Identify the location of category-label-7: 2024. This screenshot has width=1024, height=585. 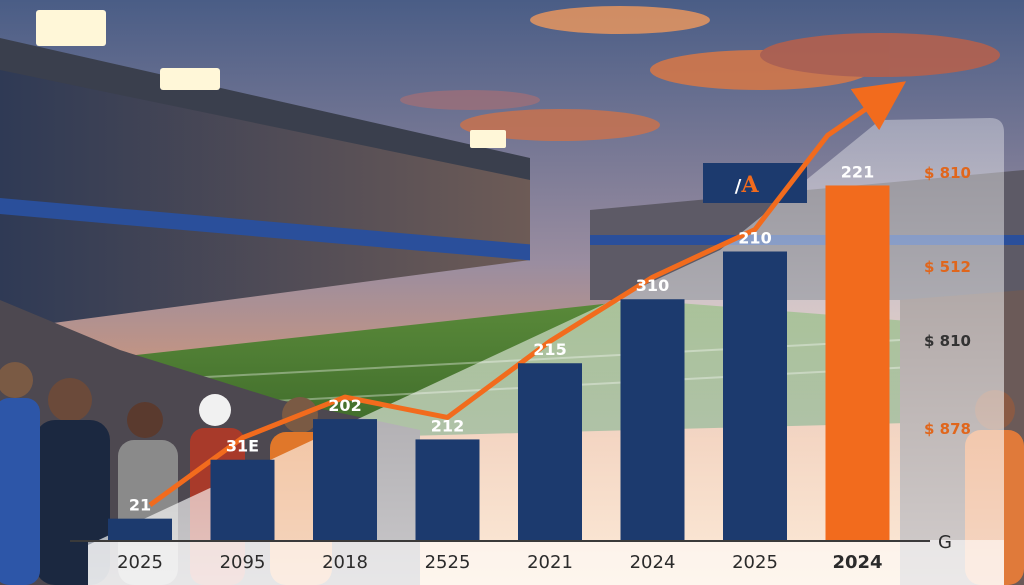
(857, 562).